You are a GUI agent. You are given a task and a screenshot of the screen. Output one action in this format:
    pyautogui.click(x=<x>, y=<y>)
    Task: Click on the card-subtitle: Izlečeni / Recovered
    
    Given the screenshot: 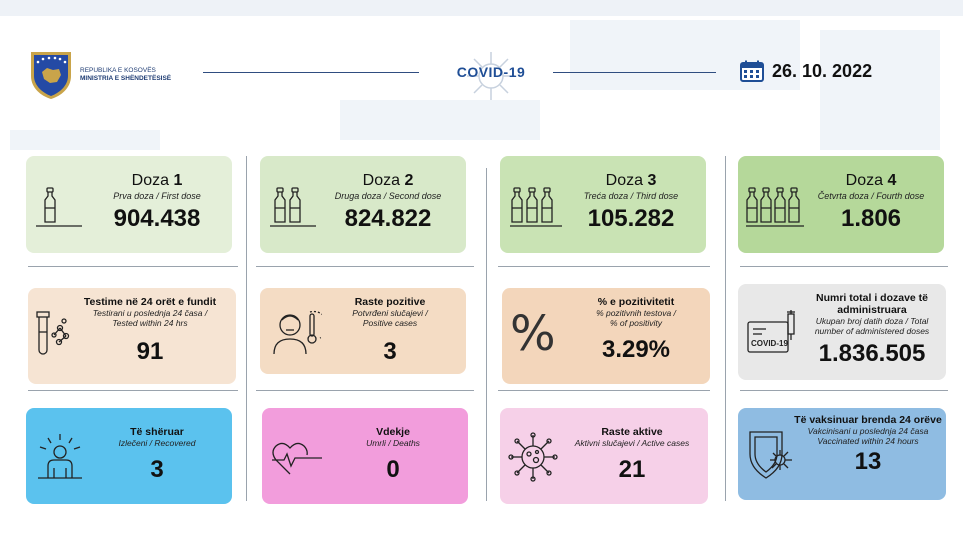 What is the action you would take?
    pyautogui.click(x=157, y=443)
    